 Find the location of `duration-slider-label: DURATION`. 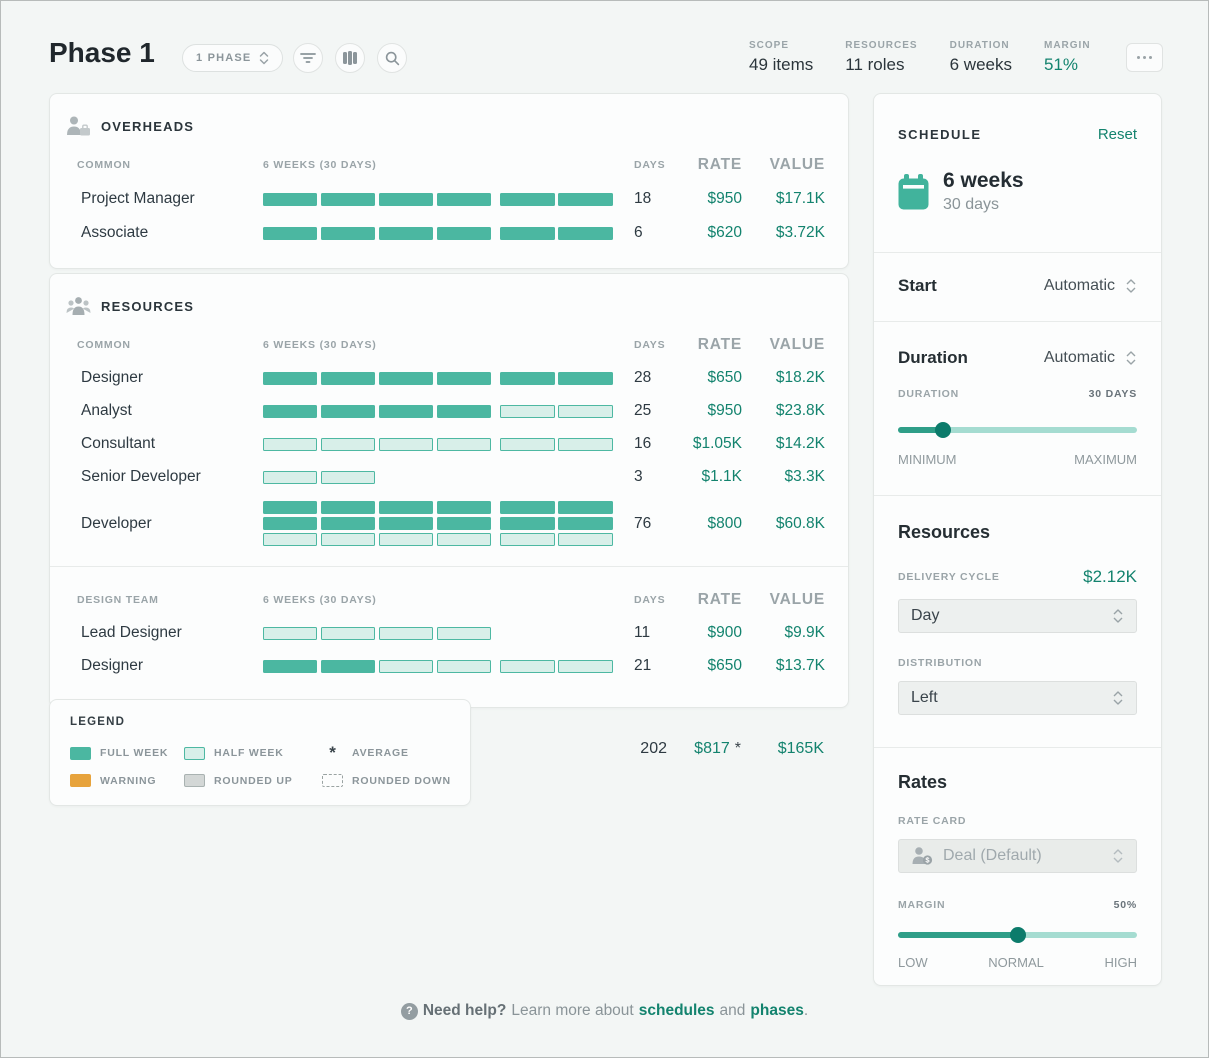

duration-slider-label: DURATION is located at coordinates (929, 394).